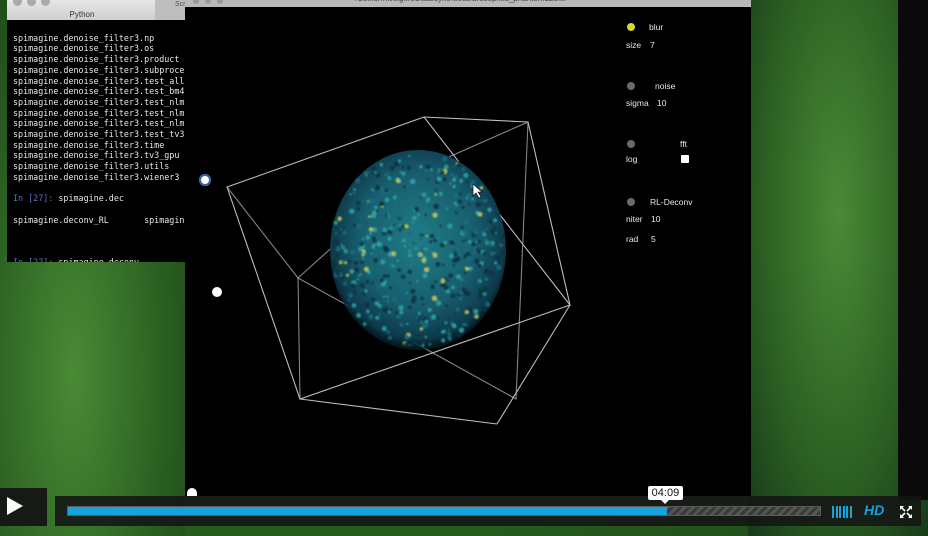 The width and height of the screenshot is (928, 536). Describe the element at coordinates (17, 3) in the screenshot. I see `close-window-icon` at that location.